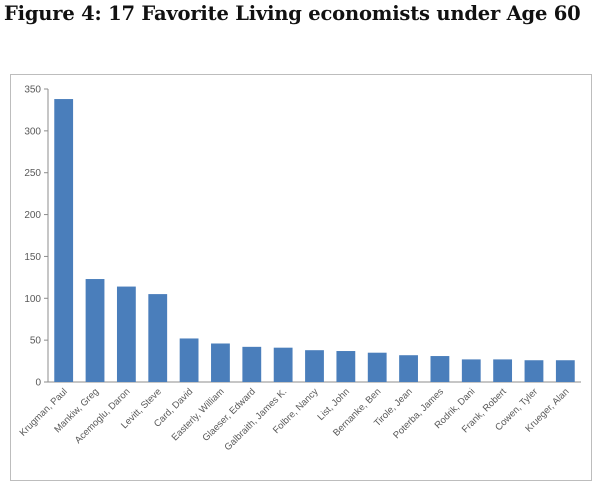  Describe the element at coordinates (32, 299) in the screenshot. I see `y-tick-label: 100` at that location.